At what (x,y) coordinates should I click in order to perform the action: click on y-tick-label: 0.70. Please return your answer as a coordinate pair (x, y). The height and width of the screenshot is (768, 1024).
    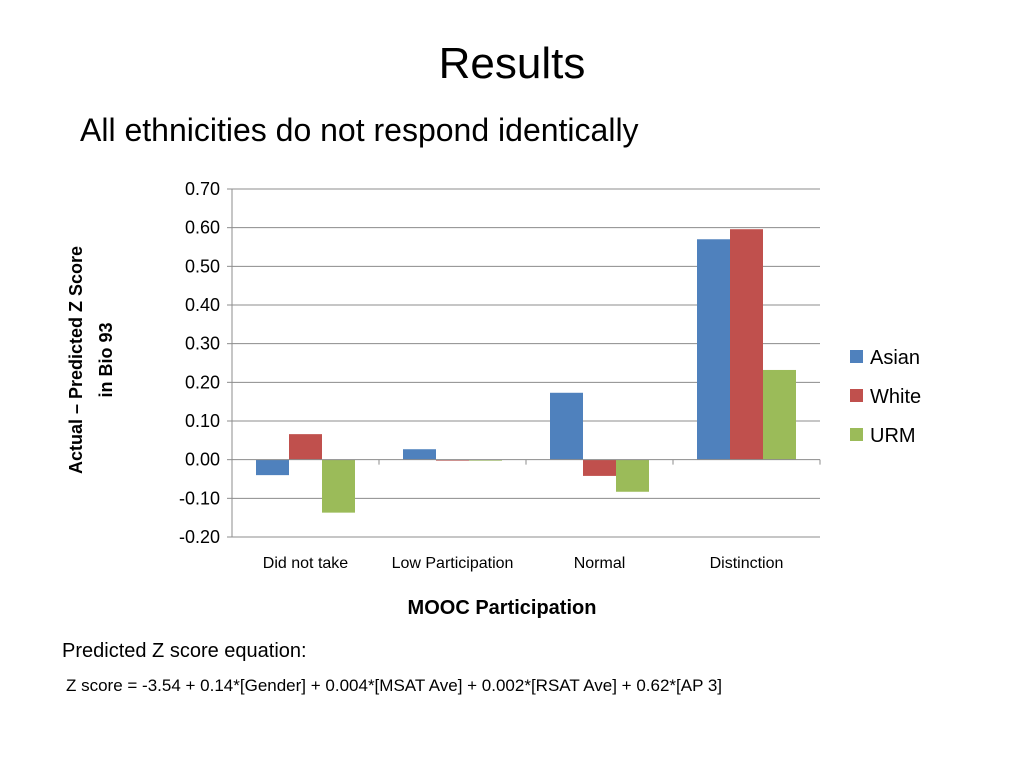
    Looking at the image, I should click on (202, 189).